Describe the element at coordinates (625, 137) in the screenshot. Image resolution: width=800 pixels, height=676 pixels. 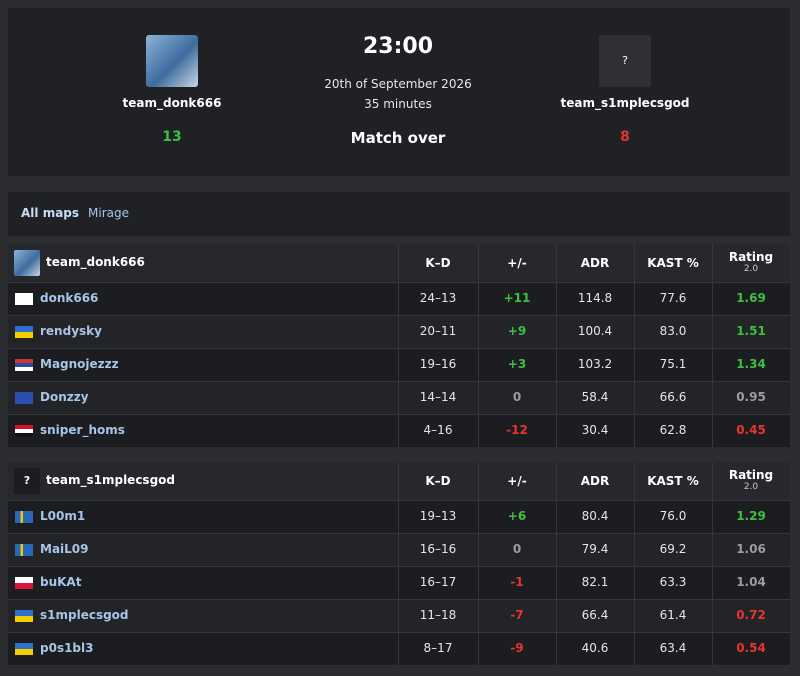
I see `team-score: 8` at that location.